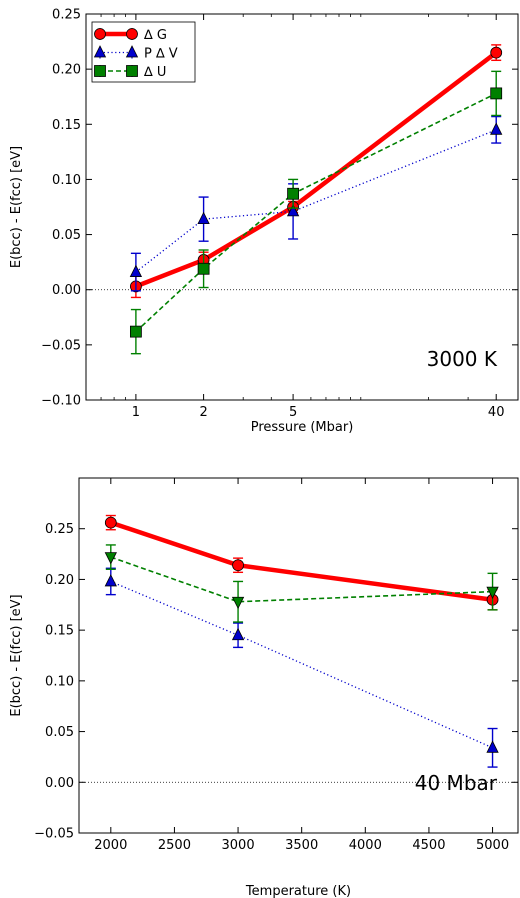 Image resolution: width=520 pixels, height=898 pixels. What do you see at coordinates (462, 359) in the screenshot?
I see `panel-annotation: 3000 K` at bounding box center [462, 359].